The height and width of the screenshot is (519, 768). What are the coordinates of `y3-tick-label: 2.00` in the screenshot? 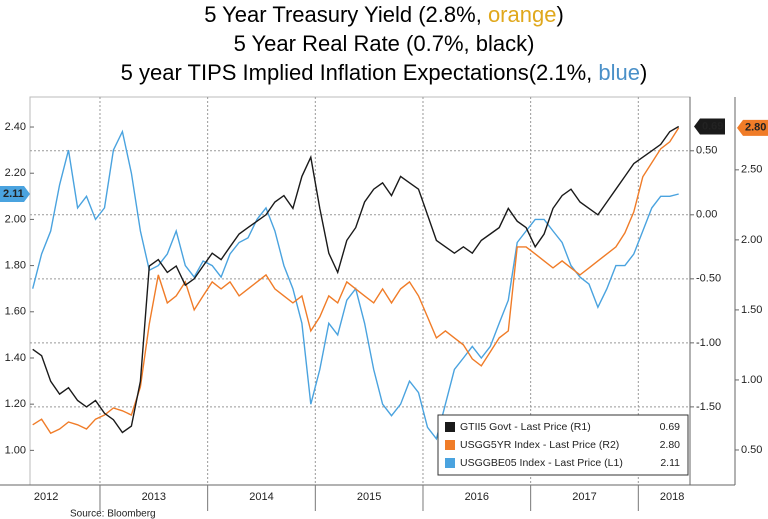 It's located at (751, 240).